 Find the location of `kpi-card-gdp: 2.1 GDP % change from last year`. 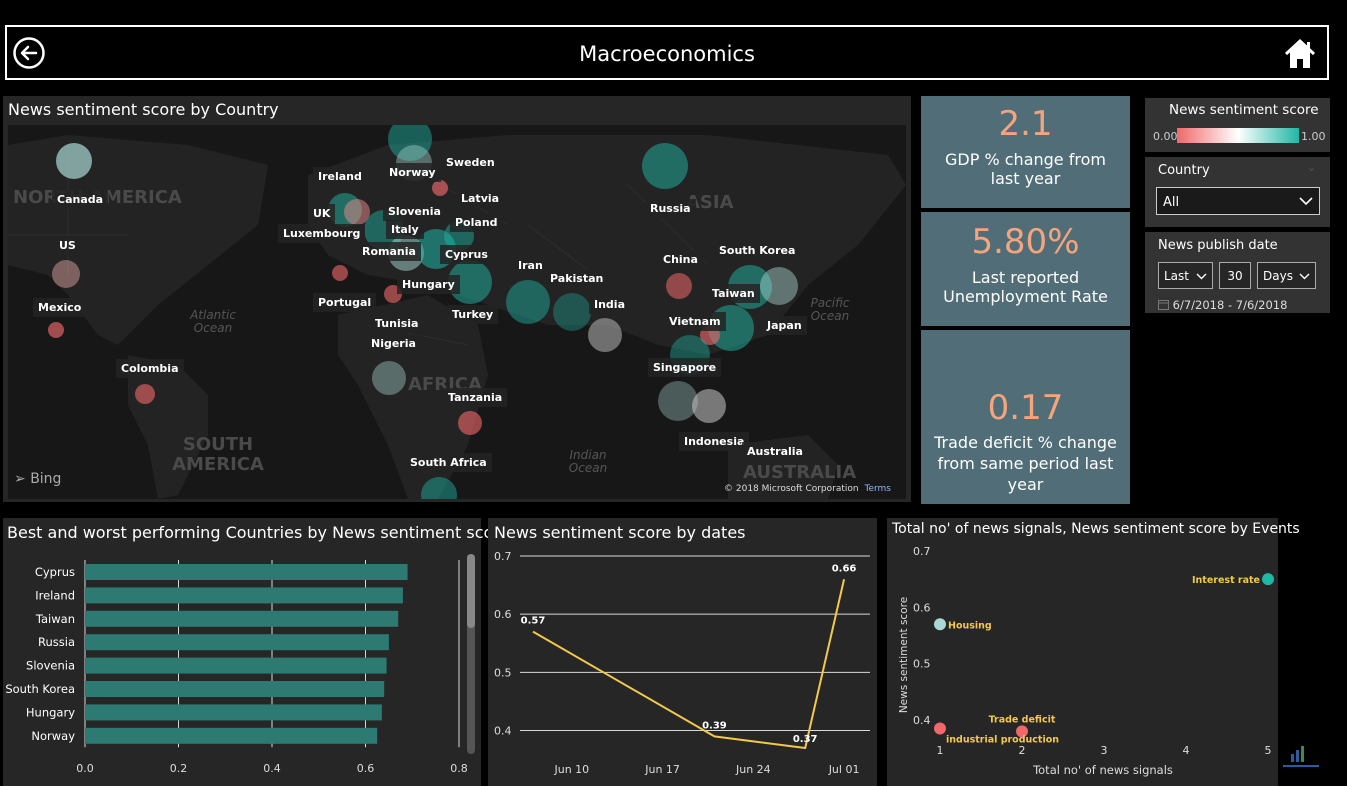

kpi-card-gdp: 2.1 GDP % change from last year is located at coordinates (1025, 152).